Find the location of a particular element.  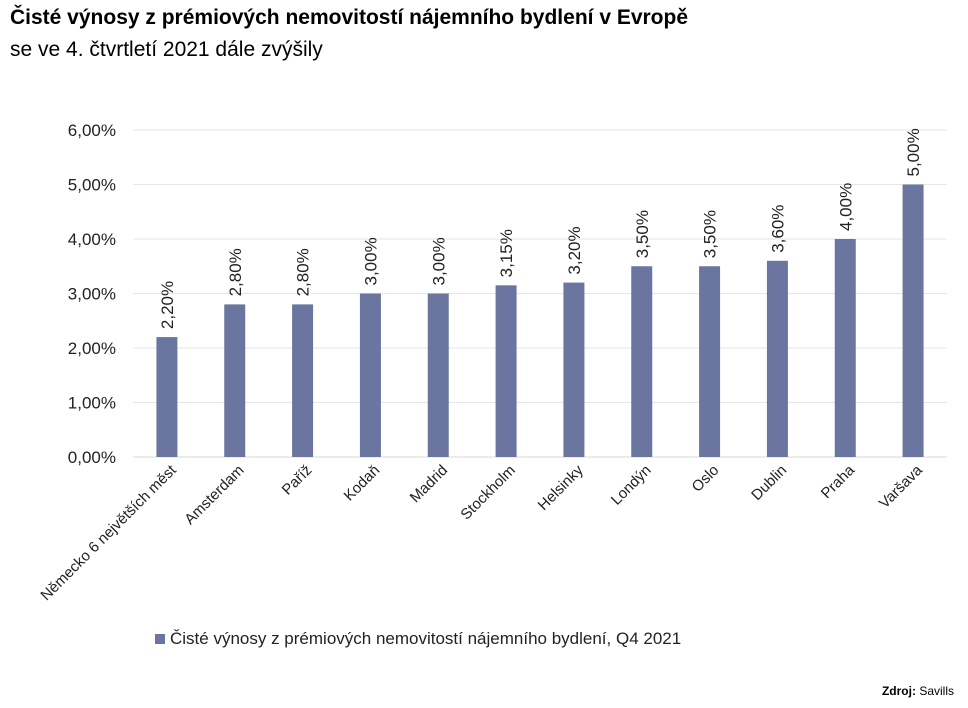

x-tick-label: Varšava is located at coordinates (901, 486).